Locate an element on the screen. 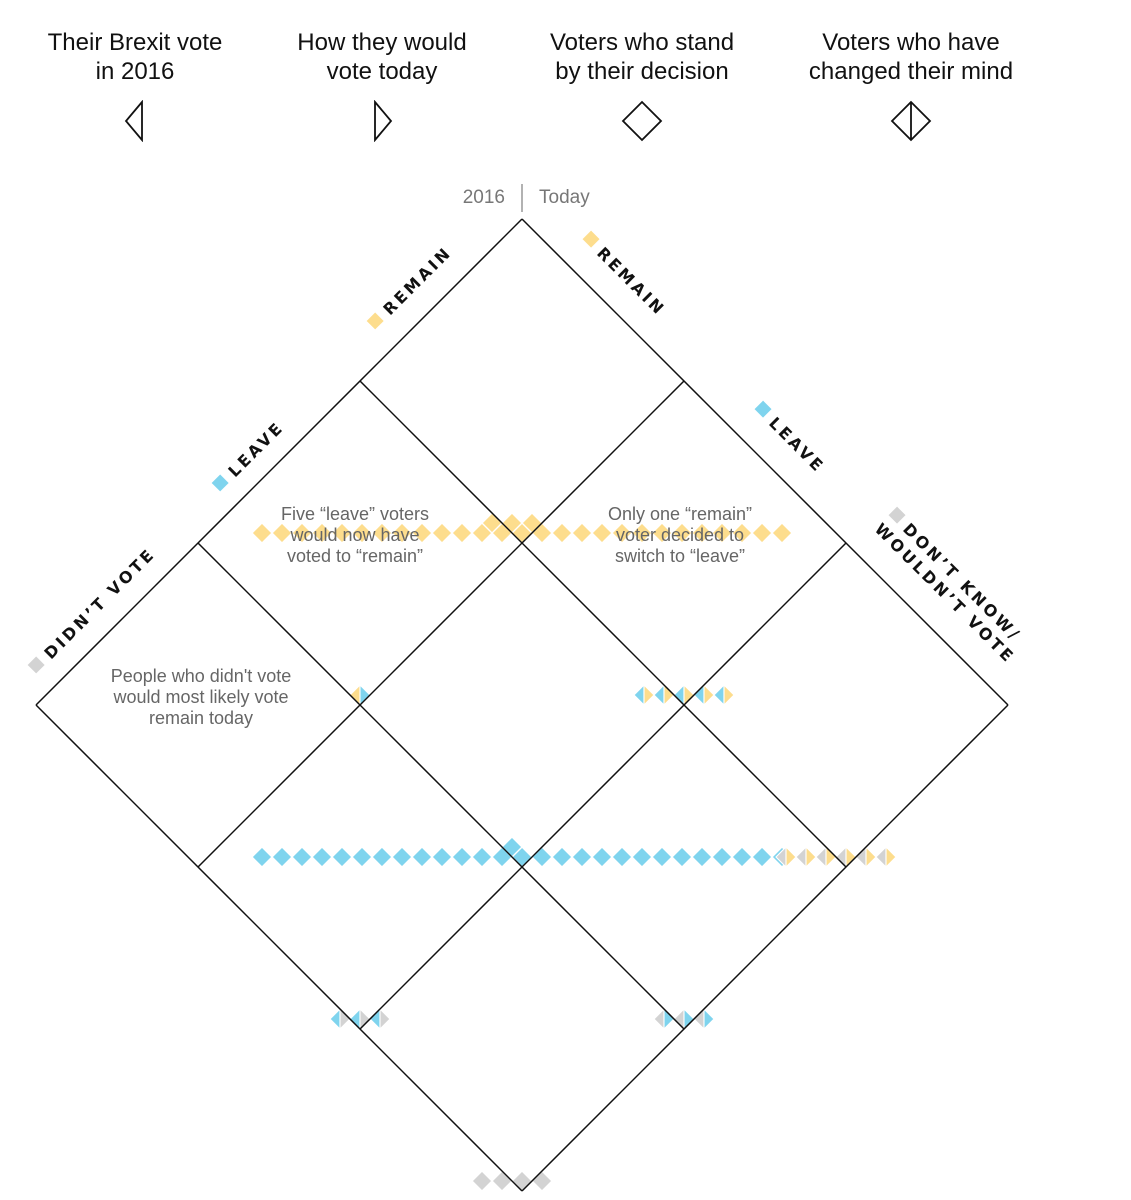  cell-2016-remain-today-remain is located at coordinates (522, 528).